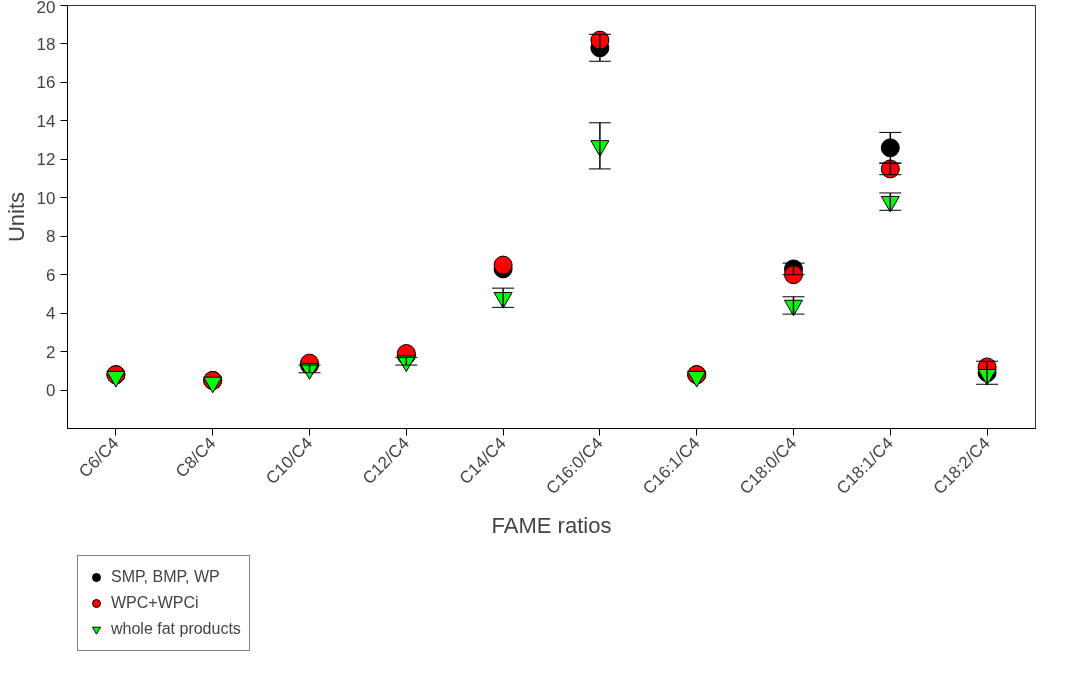  Describe the element at coordinates (51, 391) in the screenshot. I see `y-tick-label: 0` at that location.